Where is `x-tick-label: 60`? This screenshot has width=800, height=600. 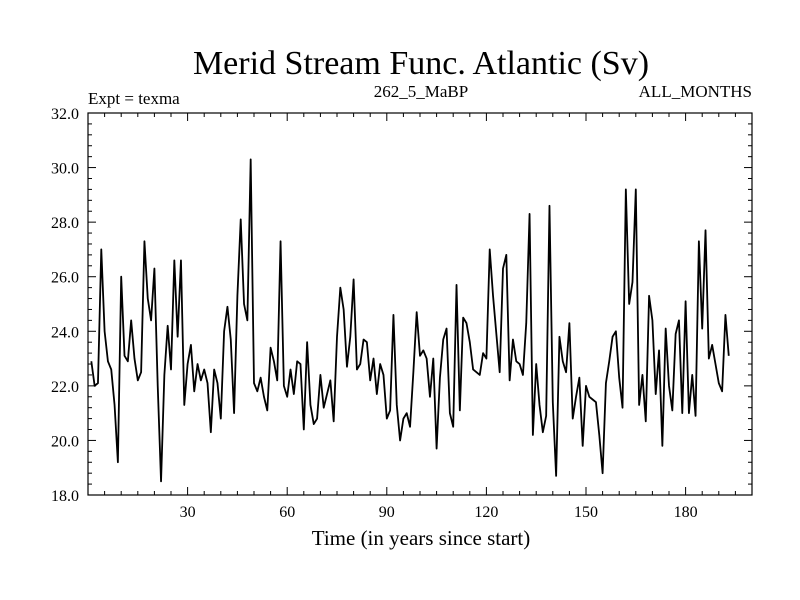
x-tick-label: 60 is located at coordinates (287, 512).